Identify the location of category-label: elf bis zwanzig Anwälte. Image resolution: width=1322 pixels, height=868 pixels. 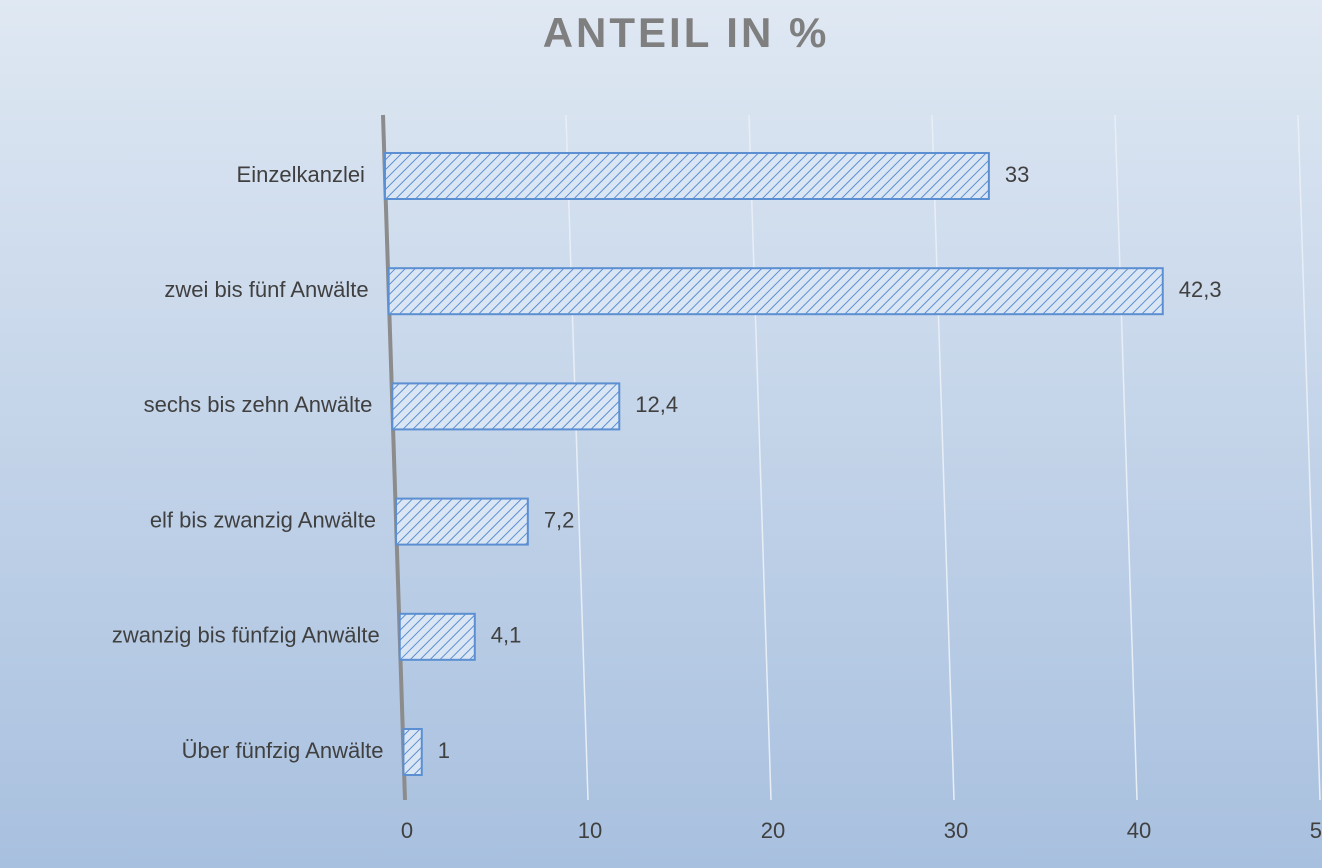
(263, 519).